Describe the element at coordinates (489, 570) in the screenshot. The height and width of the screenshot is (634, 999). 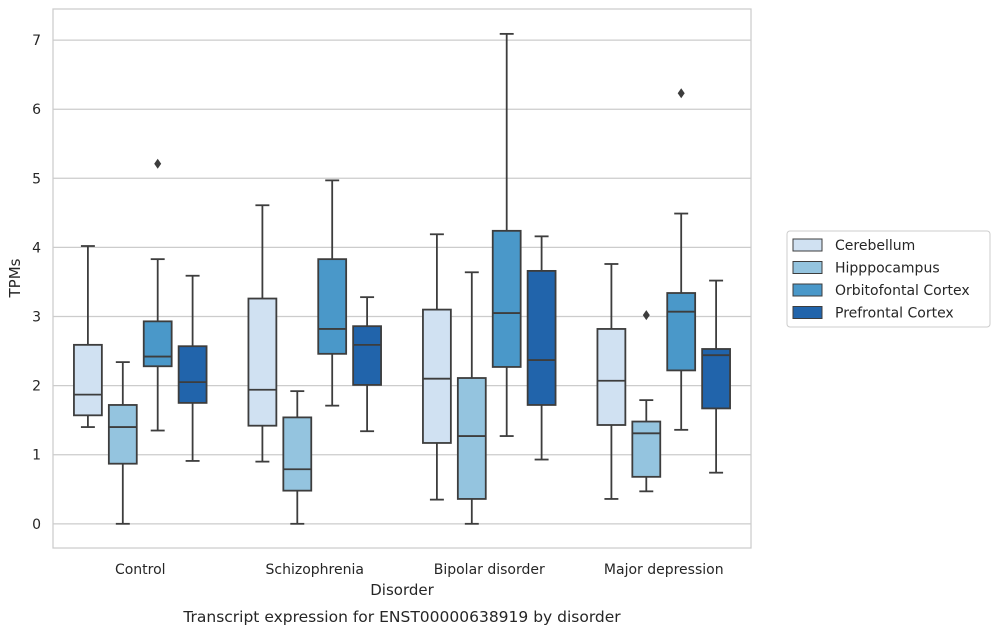
I see `x-tick-label: Bipolar disorder` at that location.